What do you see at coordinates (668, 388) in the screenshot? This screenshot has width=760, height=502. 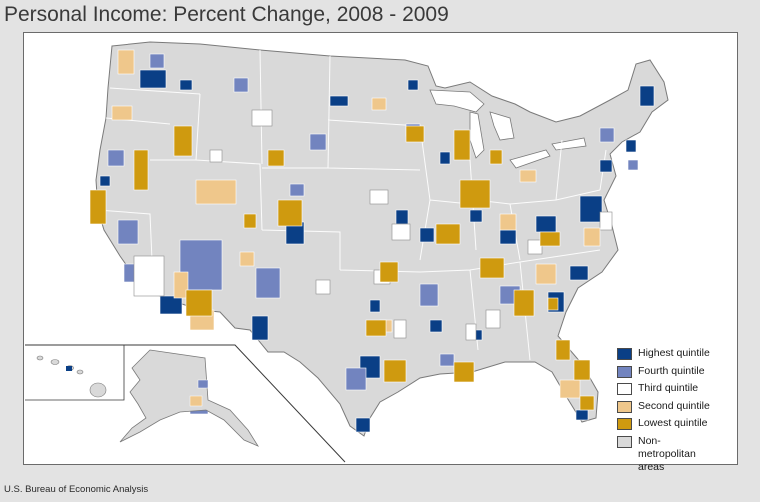 I see `legend-label: Third quintile` at bounding box center [668, 388].